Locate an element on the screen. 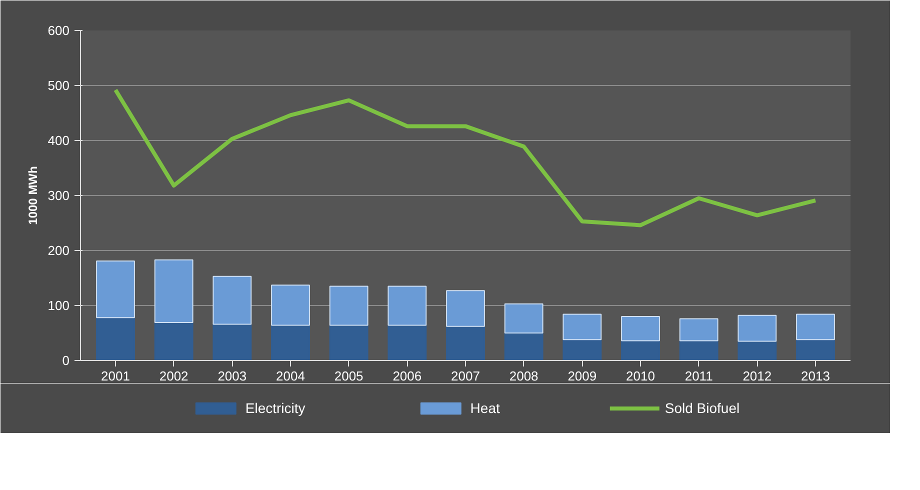 The image size is (920, 490). x-tick-label: 2001 is located at coordinates (115, 376).